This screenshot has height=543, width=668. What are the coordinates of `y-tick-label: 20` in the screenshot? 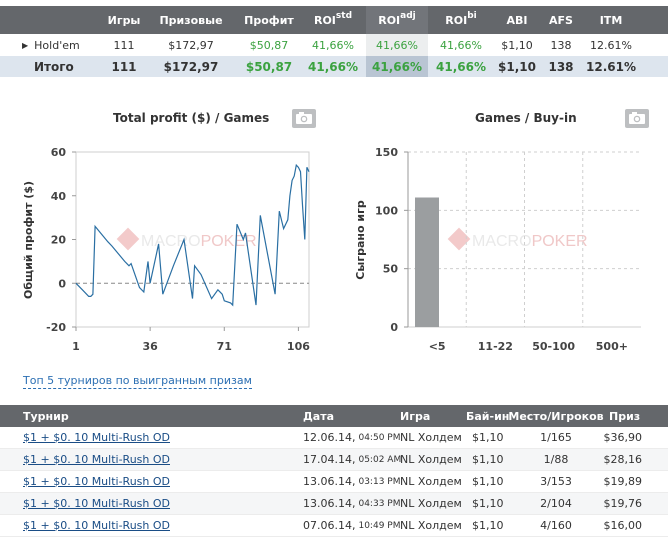 It's located at (59, 240).